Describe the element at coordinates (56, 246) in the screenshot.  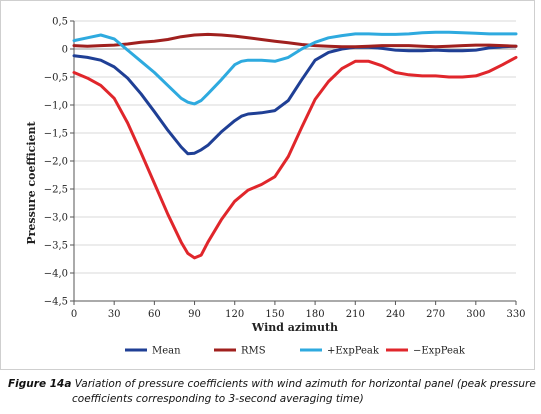
I see `y-tick-label: −3,5` at that location.